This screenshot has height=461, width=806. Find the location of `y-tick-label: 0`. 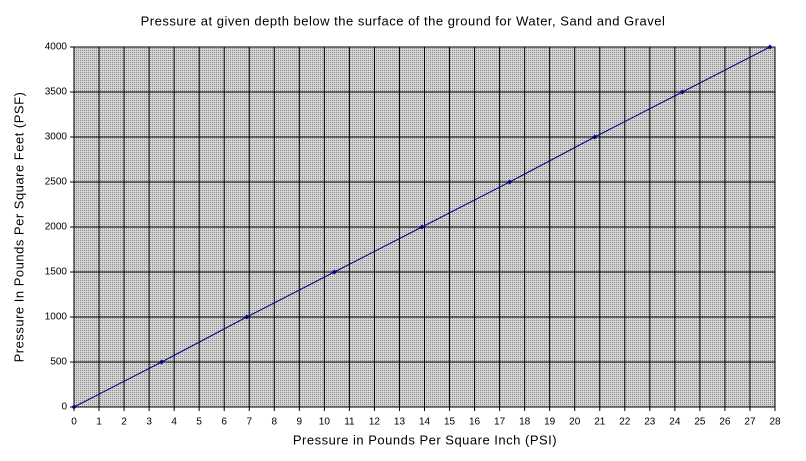

y-tick-label: 0 is located at coordinates (64, 407).